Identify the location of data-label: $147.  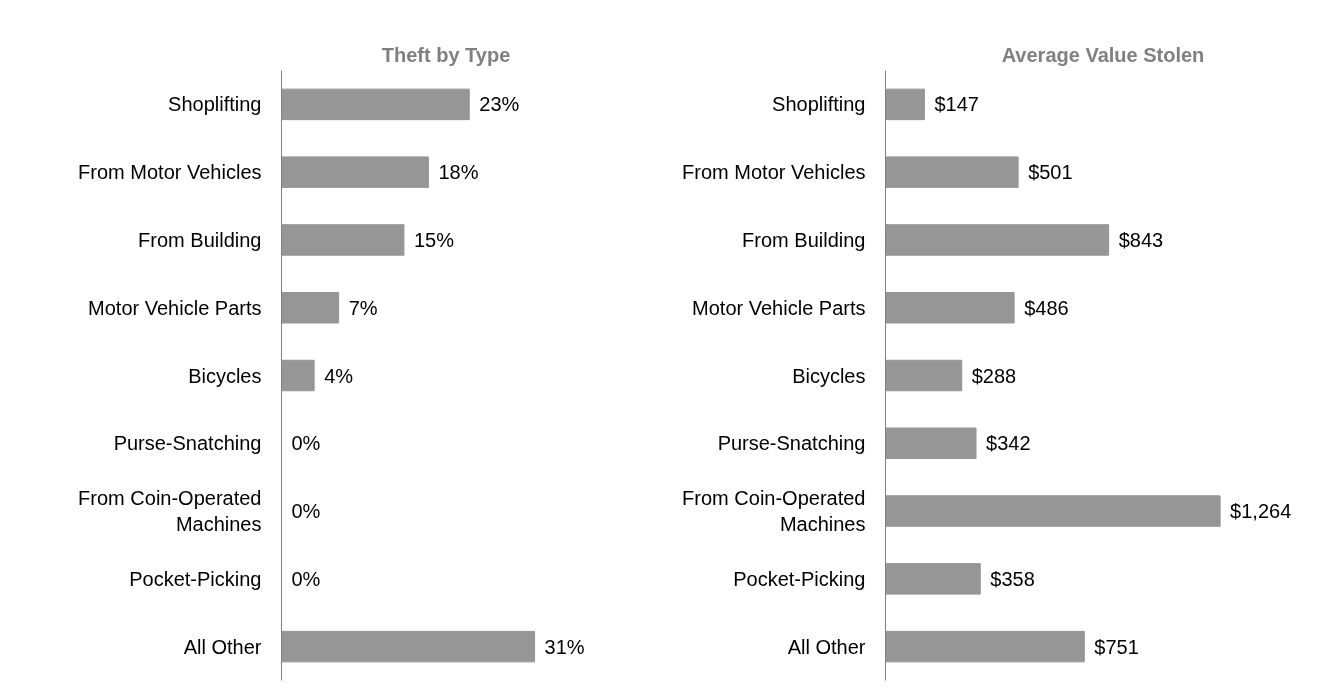
(956, 104).